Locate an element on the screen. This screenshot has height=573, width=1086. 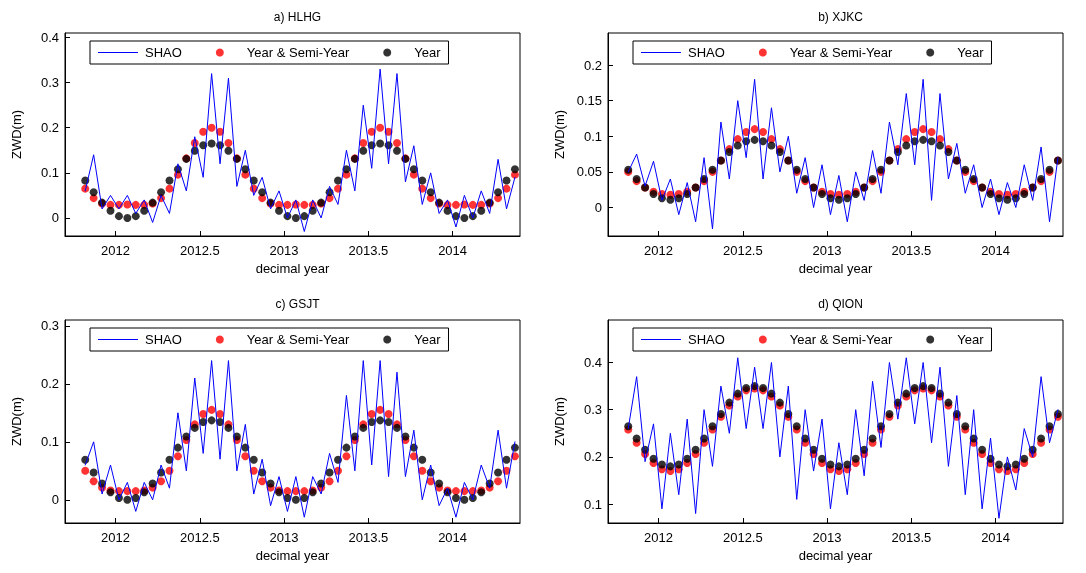
y-tick-label: 0.15 is located at coordinates (589, 101).